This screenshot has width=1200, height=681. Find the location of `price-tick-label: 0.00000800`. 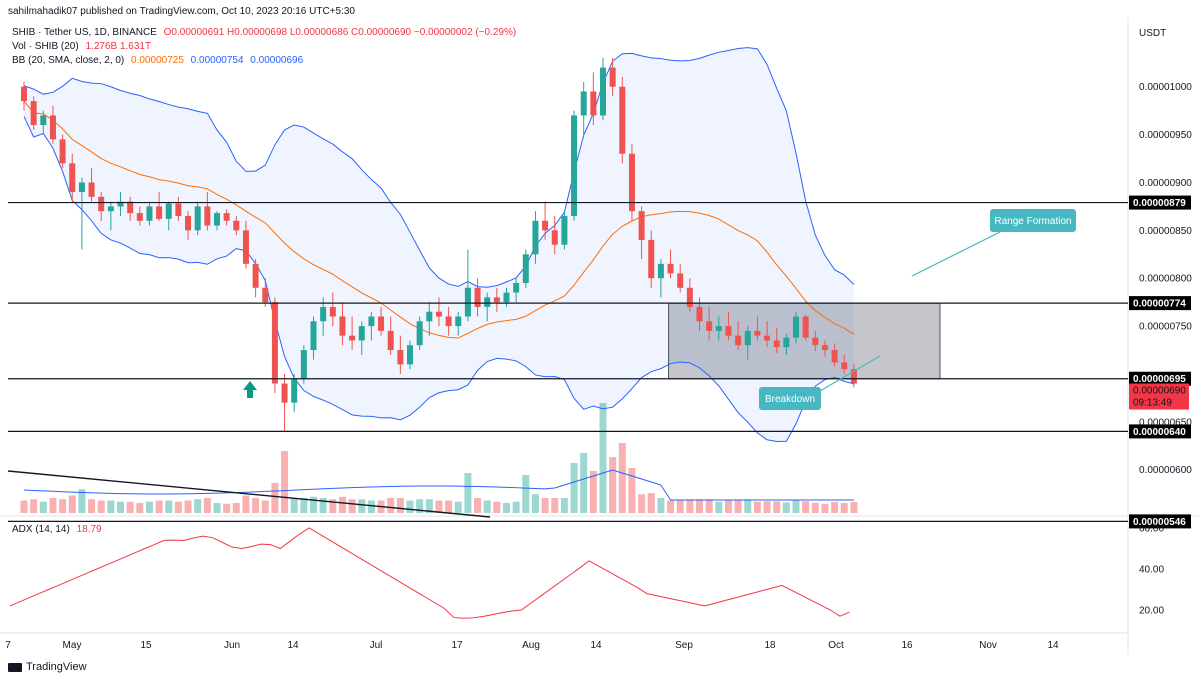

price-tick-label: 0.00000800 is located at coordinates (1165, 279).